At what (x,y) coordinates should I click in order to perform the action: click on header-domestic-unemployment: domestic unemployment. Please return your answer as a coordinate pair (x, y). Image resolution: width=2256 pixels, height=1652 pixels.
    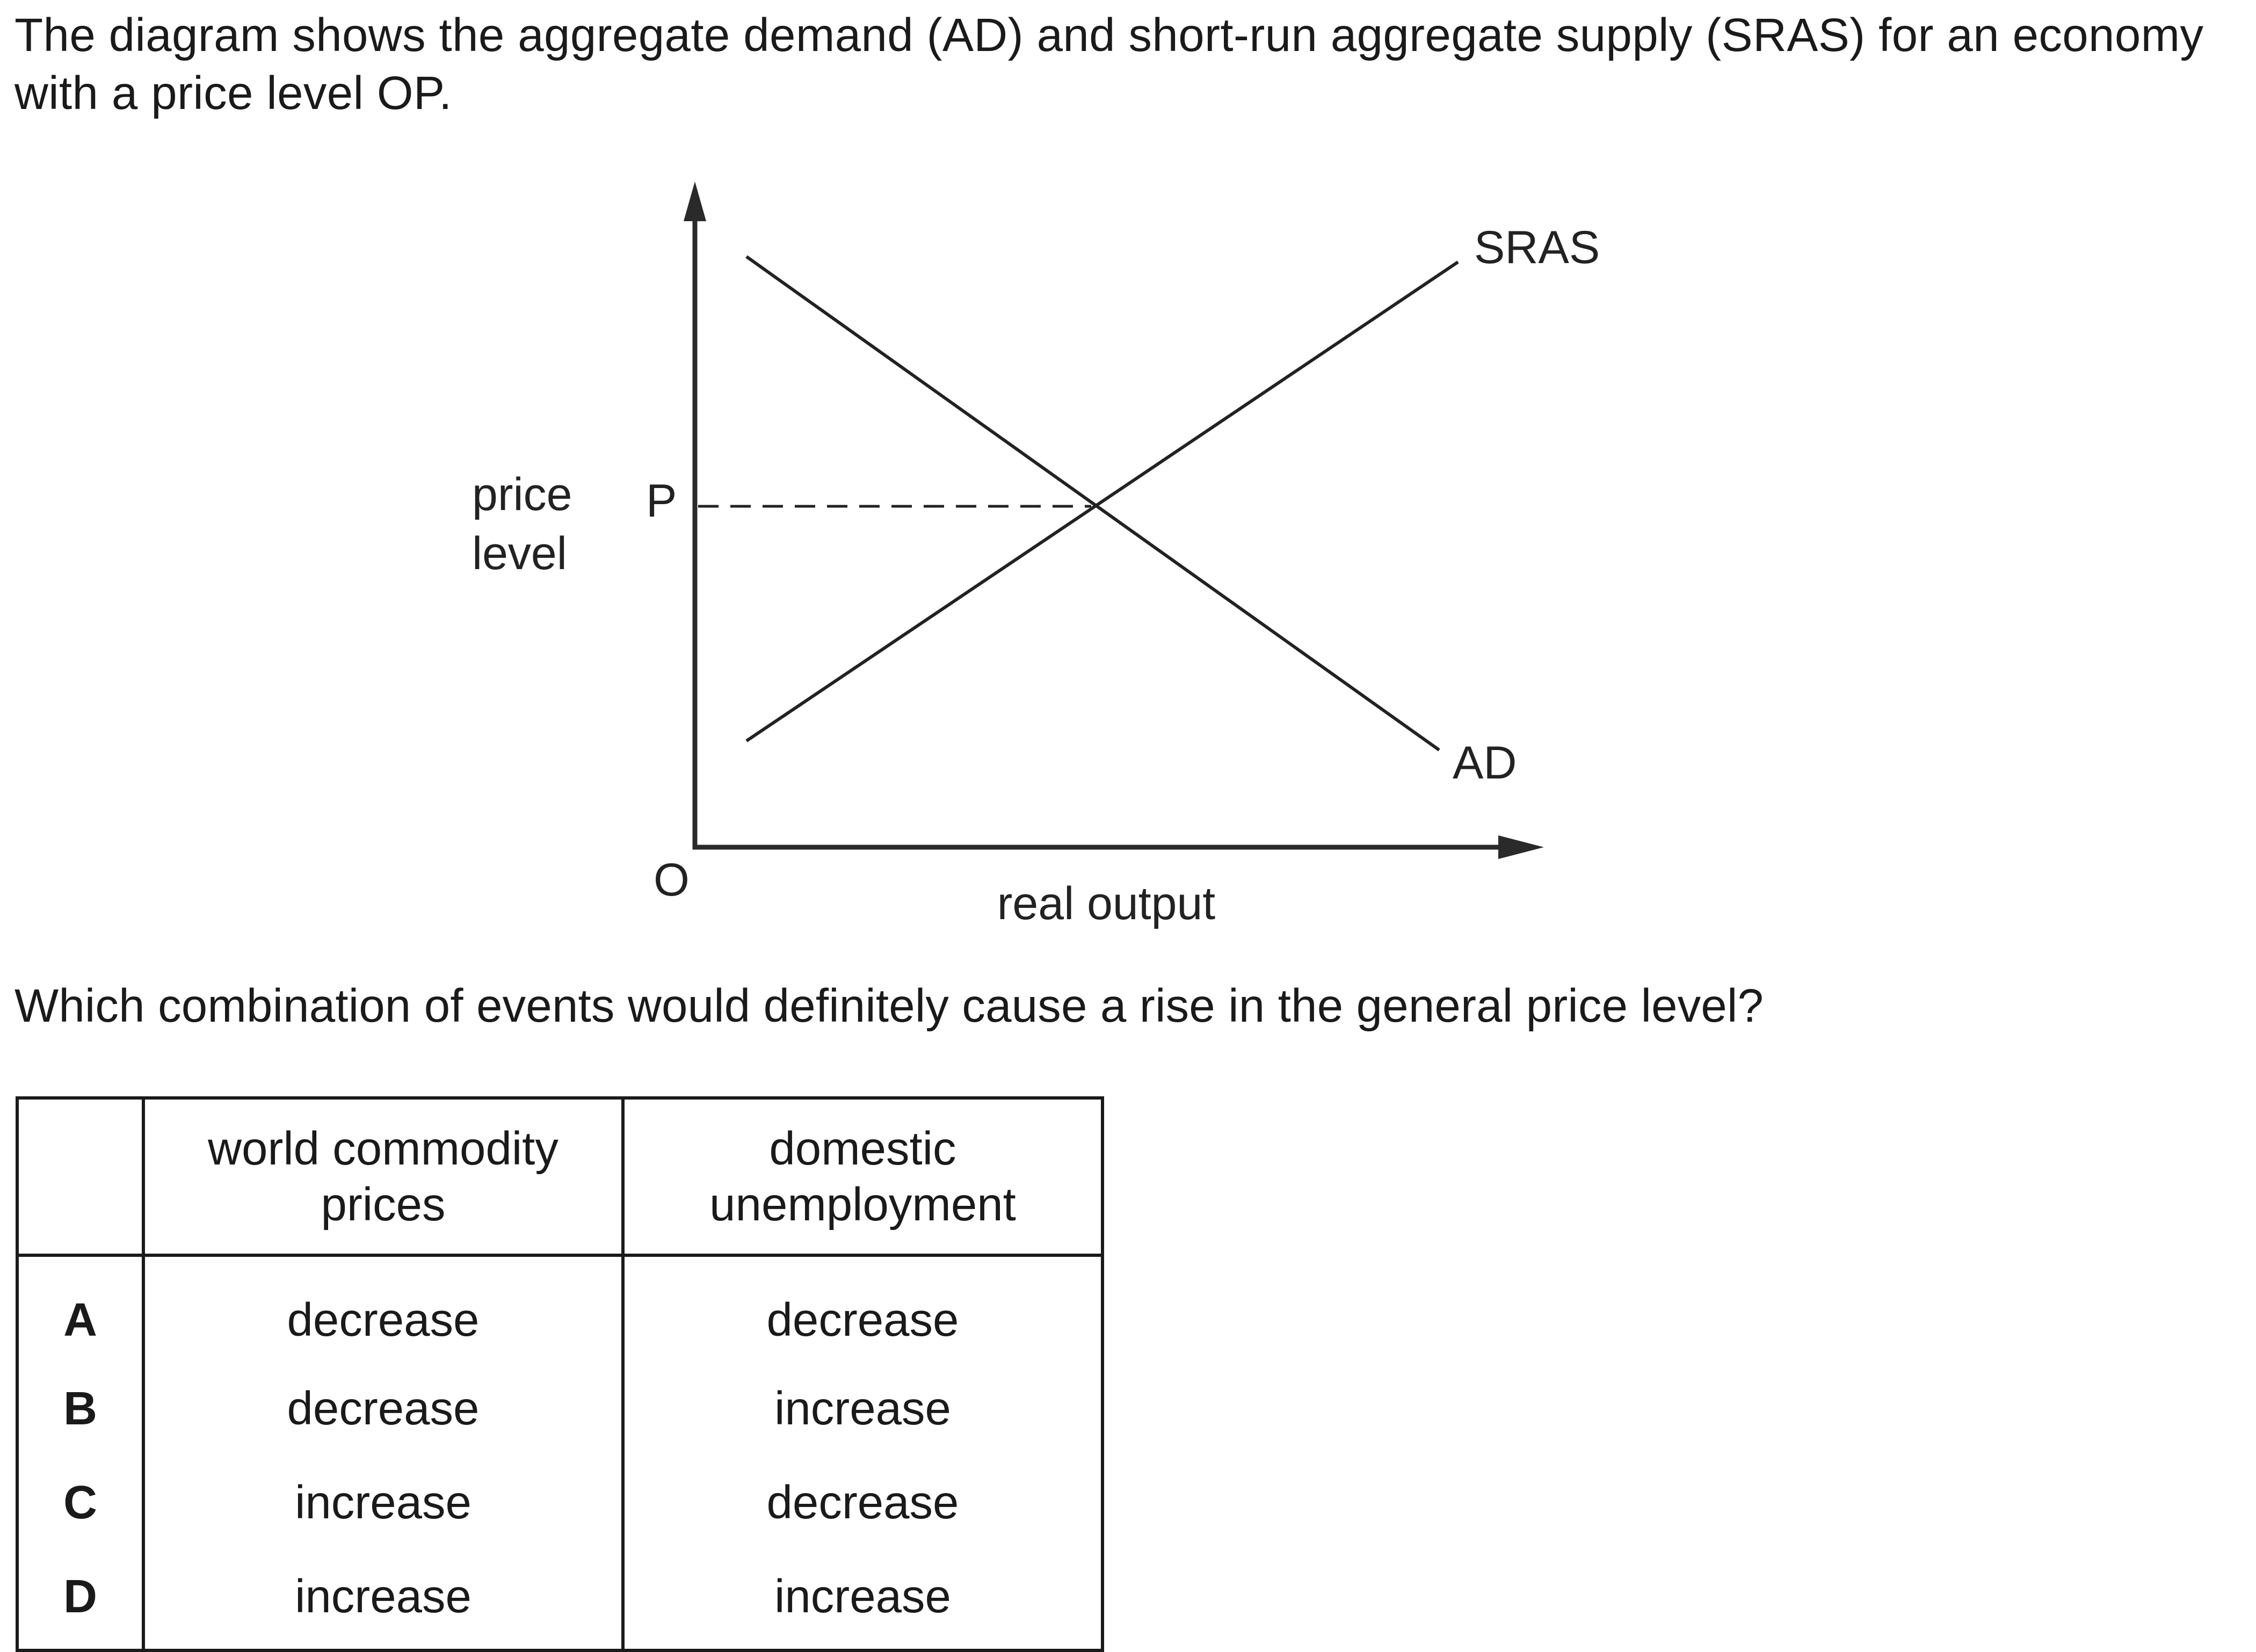
    Looking at the image, I should click on (862, 1176).